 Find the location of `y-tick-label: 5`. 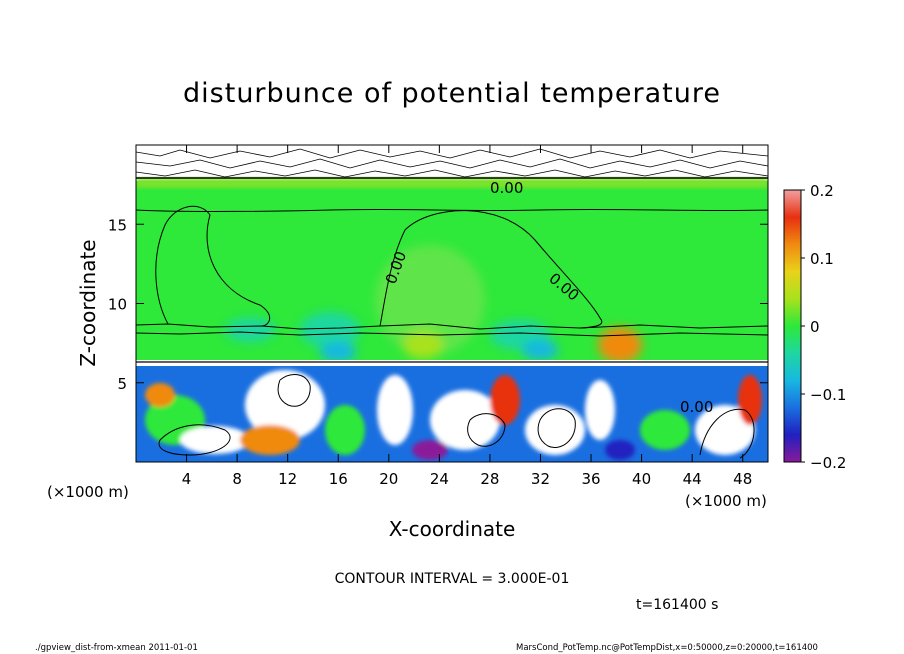

y-tick-label: 5 is located at coordinates (122, 384).